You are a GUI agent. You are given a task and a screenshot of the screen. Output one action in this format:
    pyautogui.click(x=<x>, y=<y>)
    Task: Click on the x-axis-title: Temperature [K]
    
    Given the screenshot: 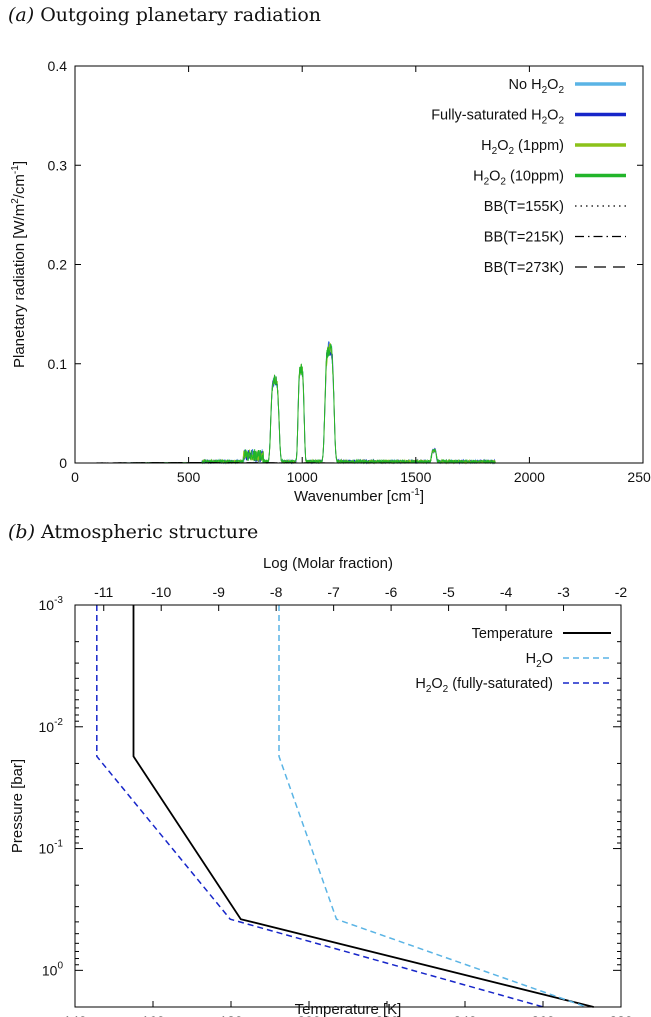 What is the action you would take?
    pyautogui.click(x=348, y=1009)
    